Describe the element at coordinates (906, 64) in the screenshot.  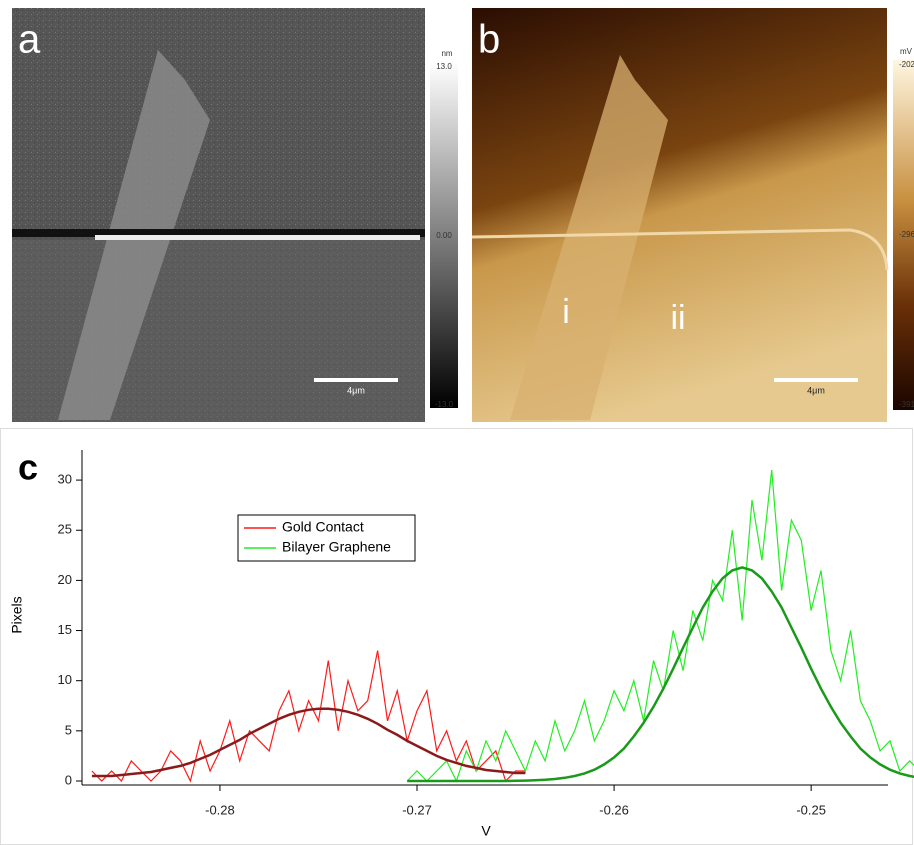
I see `colorbar-tick-label: -202` at that location.